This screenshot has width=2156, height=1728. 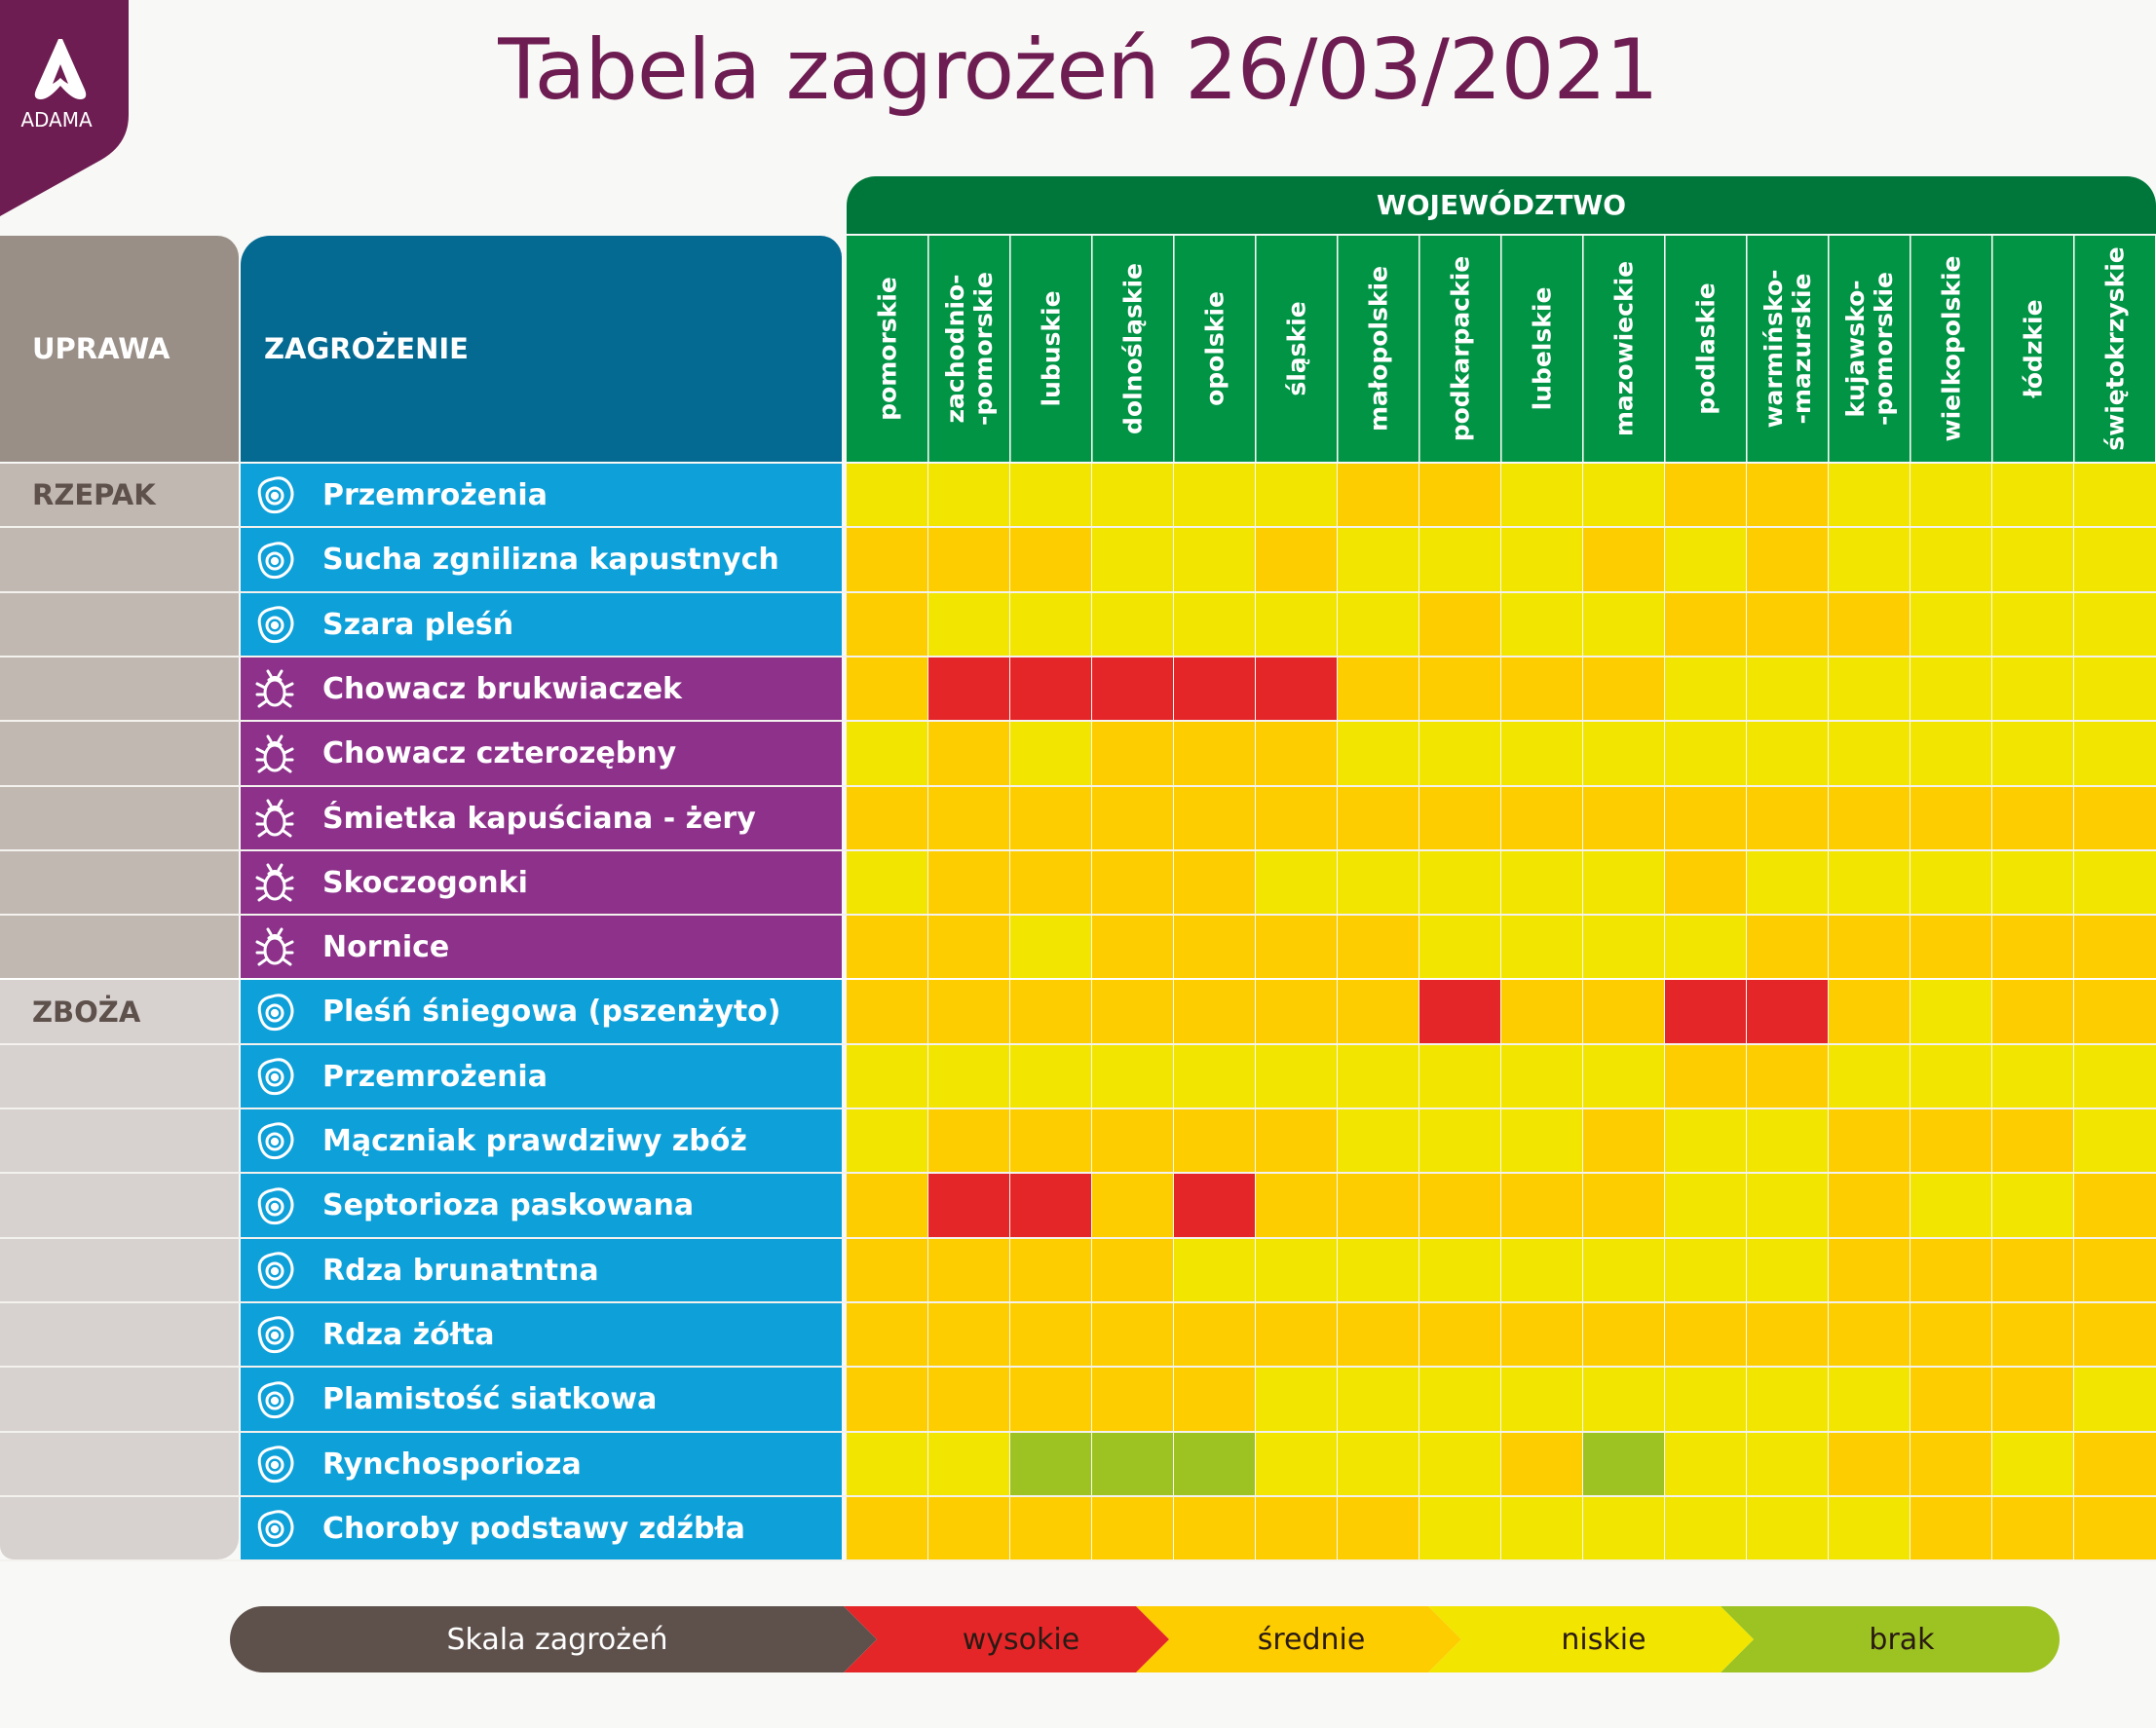 I want to click on threat-label: Mączniak prawdziwy zbóż, so click(x=534, y=1141).